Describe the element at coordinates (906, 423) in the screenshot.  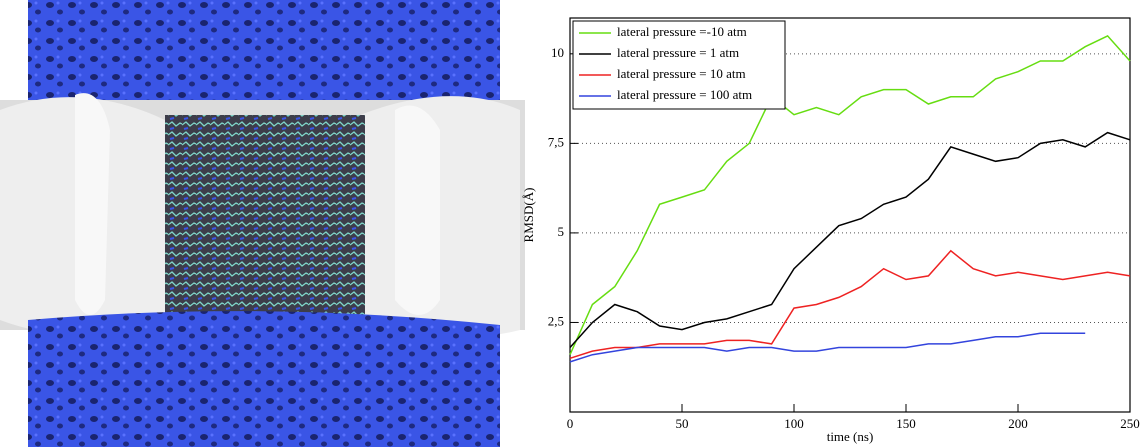
I see `x-tick-label: 150` at that location.